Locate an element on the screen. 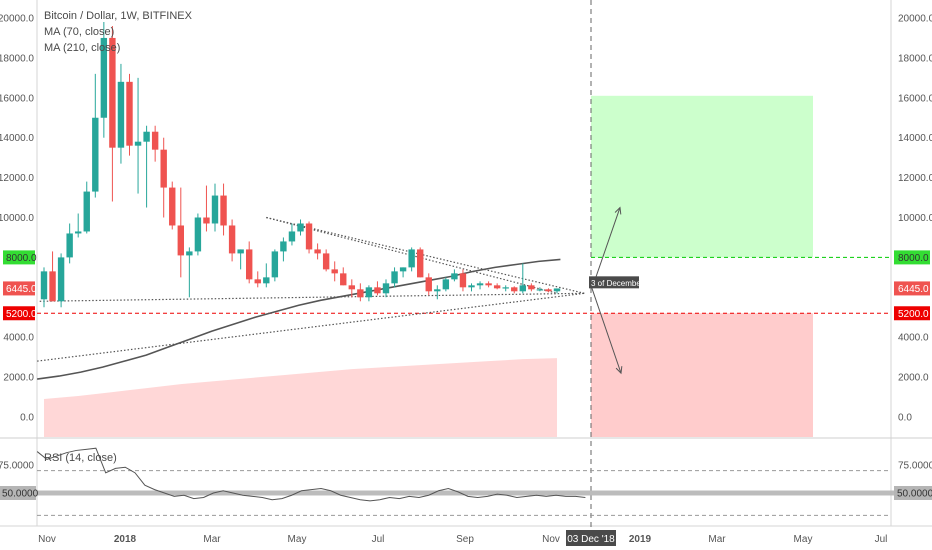 The height and width of the screenshot is (550, 932). x-tick: Sep is located at coordinates (465, 539).